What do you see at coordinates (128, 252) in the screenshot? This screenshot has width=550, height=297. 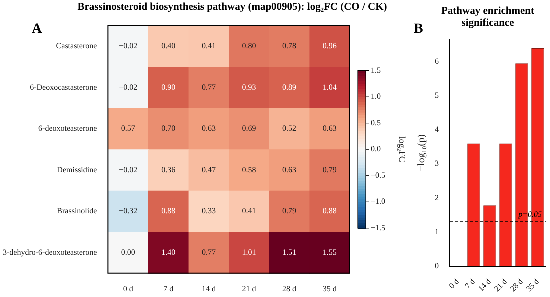 I see `data-label: 0.00` at bounding box center [128, 252].